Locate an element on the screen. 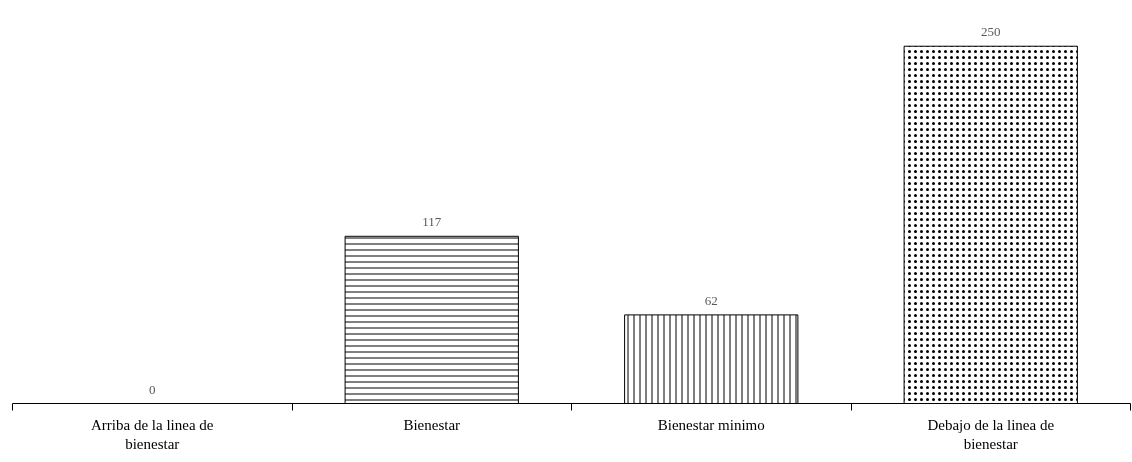 Image resolution: width=1132 pixels, height=462 pixels. x-tick-label: Arriba de la linea de bienestar is located at coordinates (152, 434).